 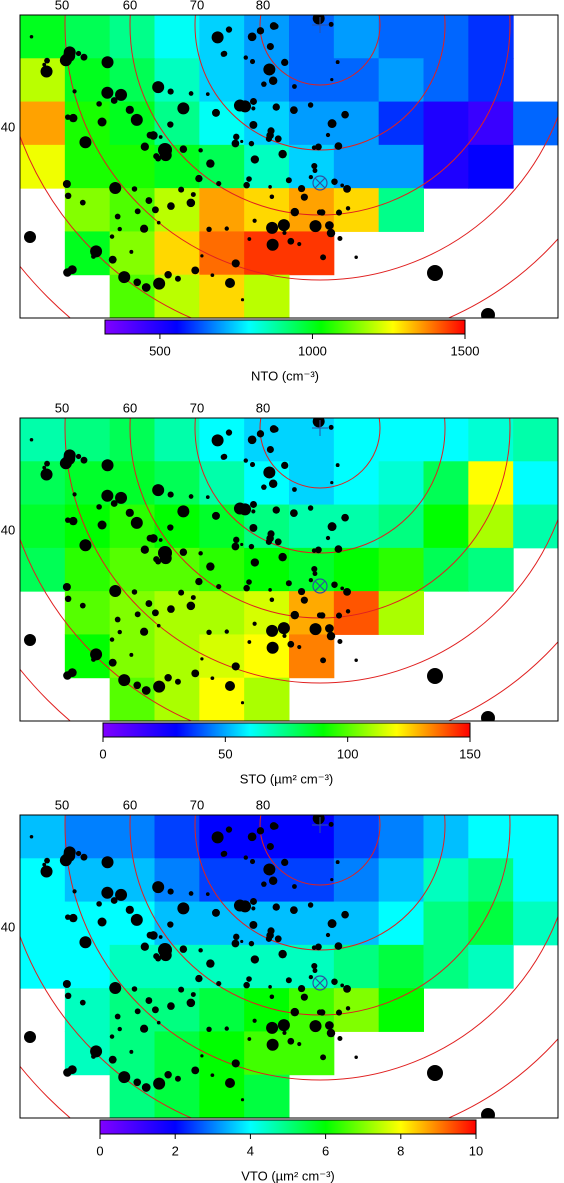 I want to click on colorbar-tick-label: 6, so click(x=325, y=1150).